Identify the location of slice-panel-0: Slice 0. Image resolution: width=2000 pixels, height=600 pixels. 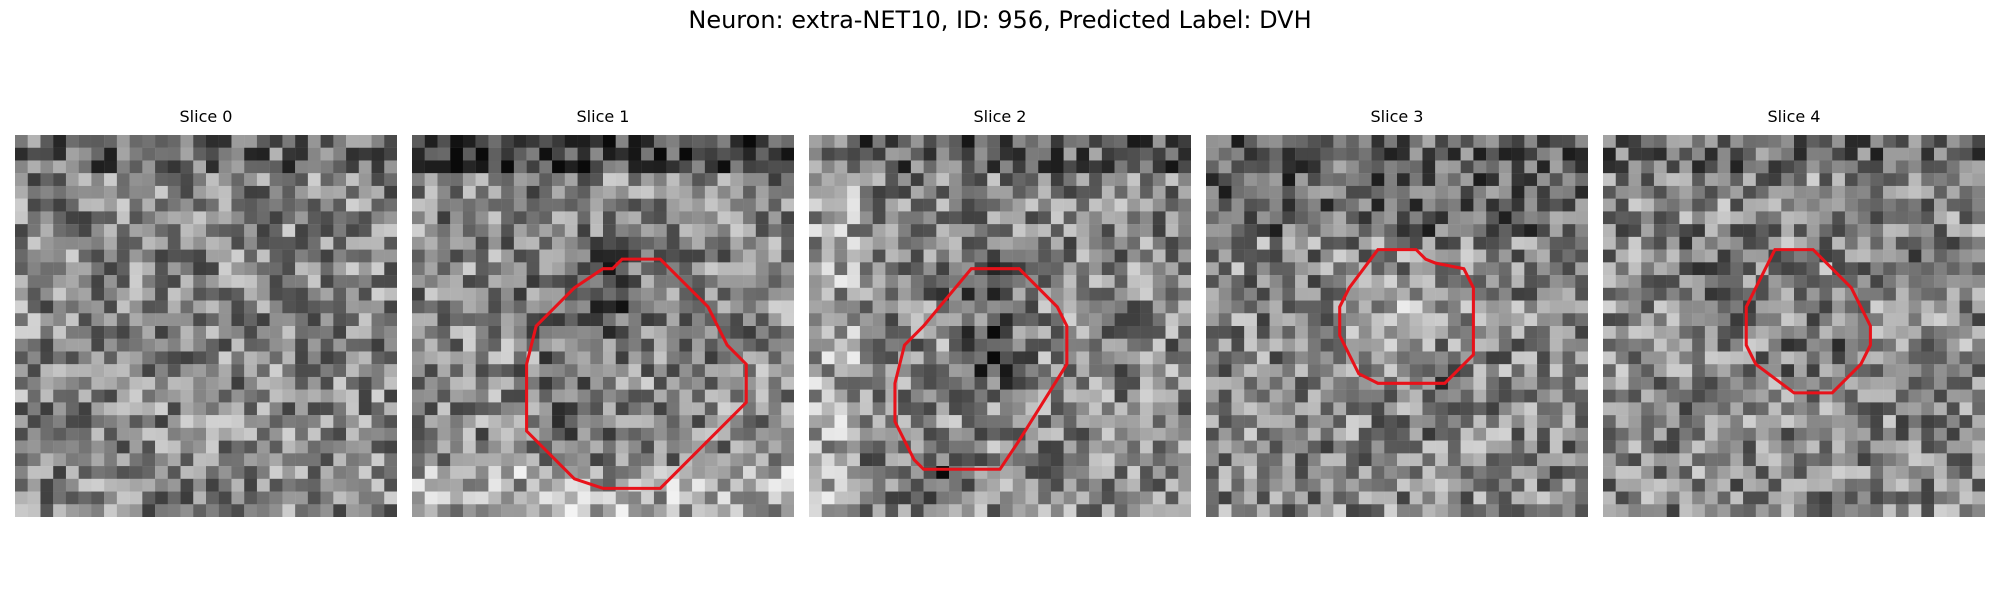
(206, 312).